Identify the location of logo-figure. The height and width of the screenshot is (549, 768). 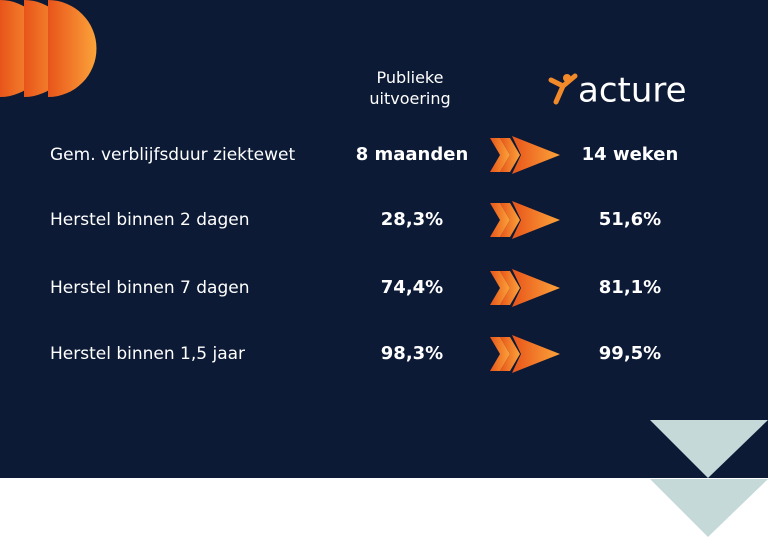
(563, 89).